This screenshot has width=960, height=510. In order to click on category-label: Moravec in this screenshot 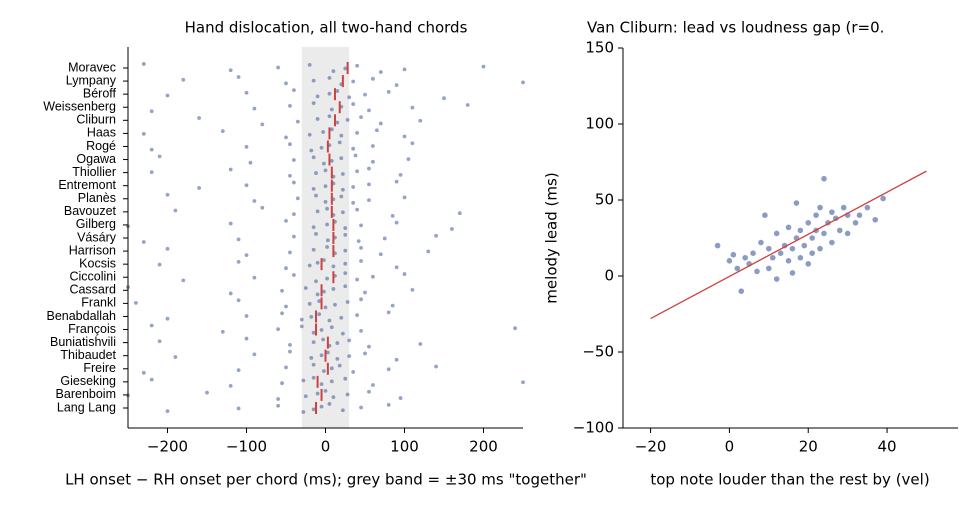, I will do `click(92, 67)`.